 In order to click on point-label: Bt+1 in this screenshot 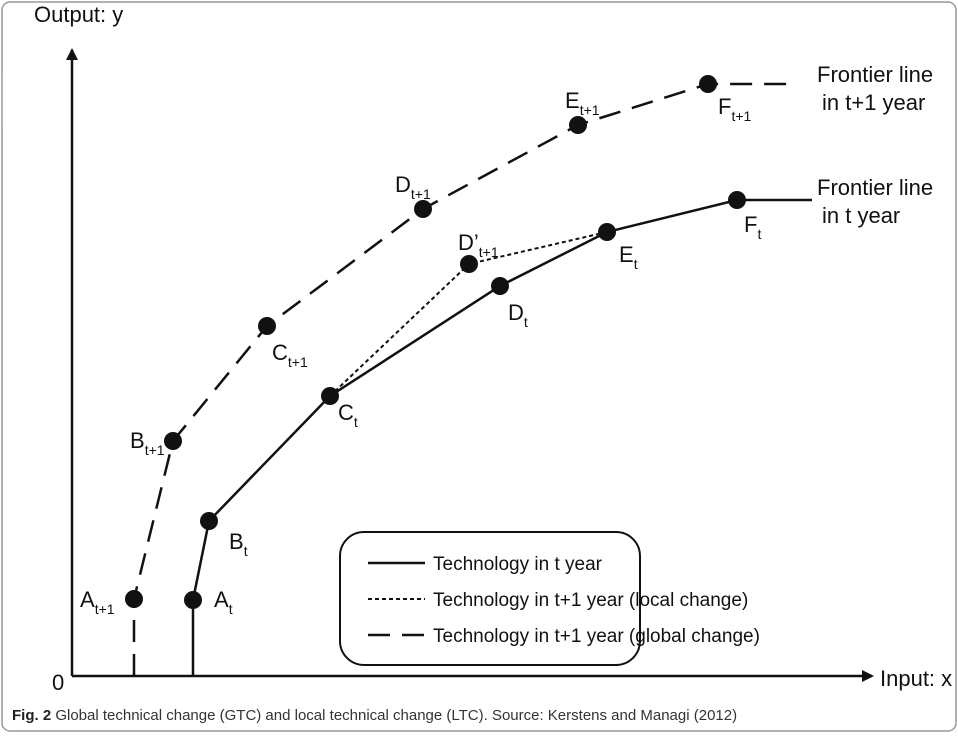, I will do `click(147, 443)`.